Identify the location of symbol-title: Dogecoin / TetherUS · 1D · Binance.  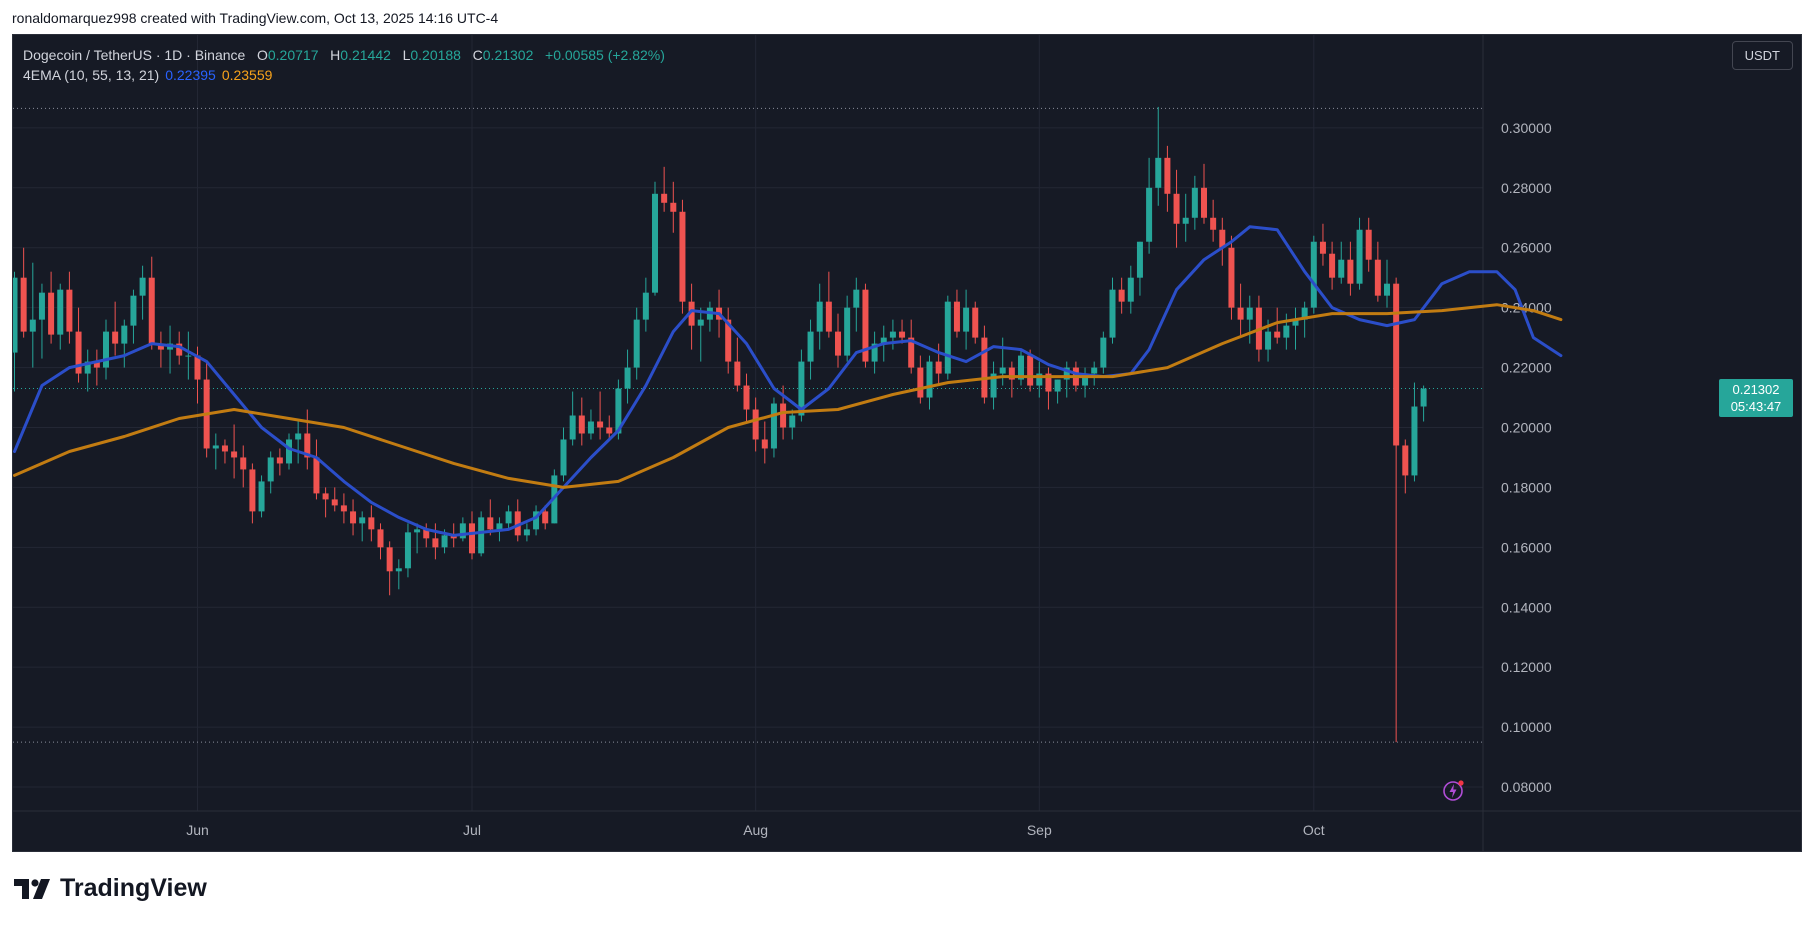
(134, 55).